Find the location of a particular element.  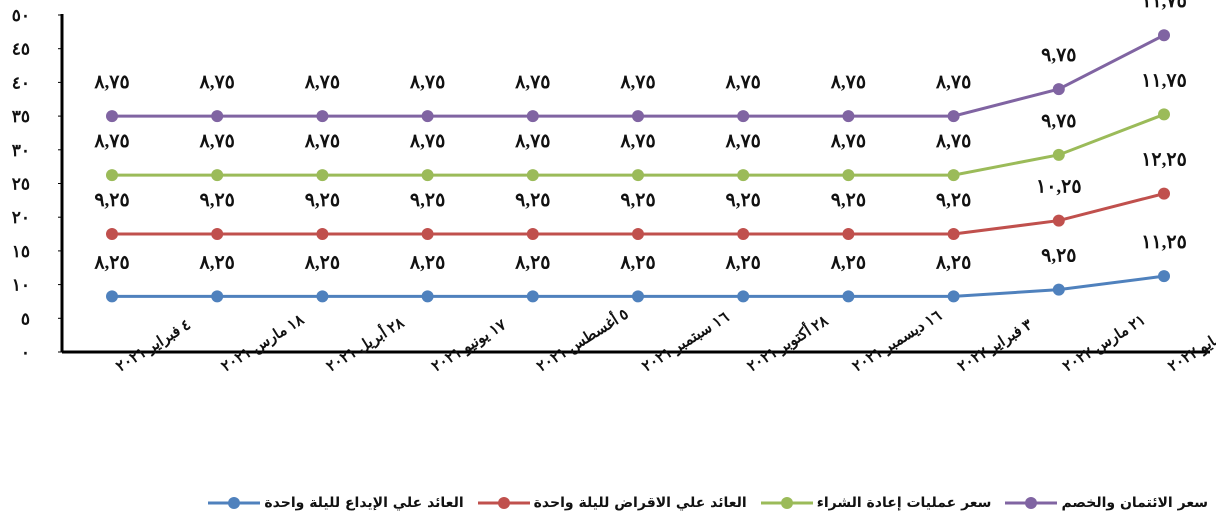

legend-item: سعر عمليات إعادة الشراء is located at coordinates (876, 503).